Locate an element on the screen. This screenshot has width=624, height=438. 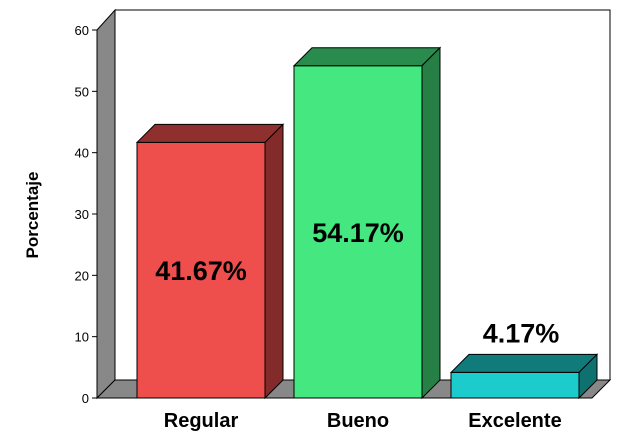
category-label: Excelente is located at coordinates (514, 421).